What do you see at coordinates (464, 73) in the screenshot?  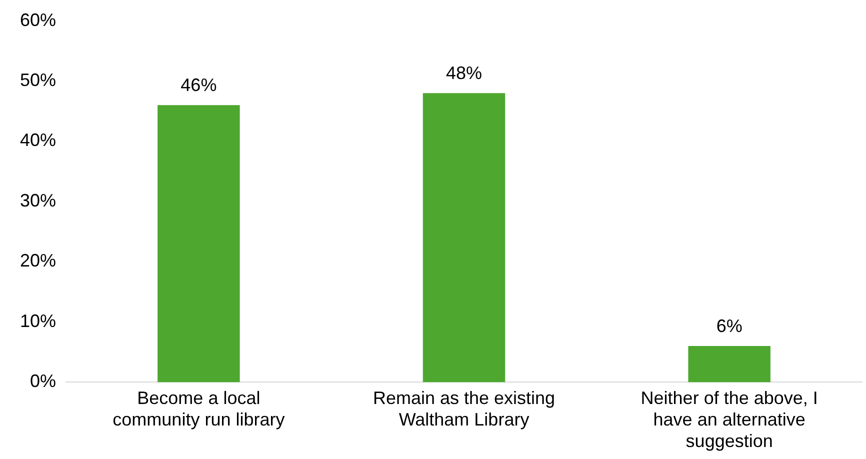 I see `data-label: 48%` at bounding box center [464, 73].